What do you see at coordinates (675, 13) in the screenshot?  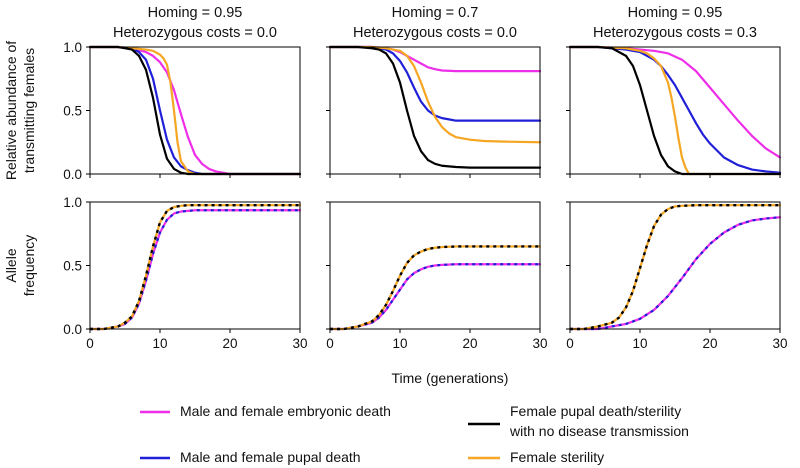 I see `column-title-3-line-1: Homing = 0.95` at bounding box center [675, 13].